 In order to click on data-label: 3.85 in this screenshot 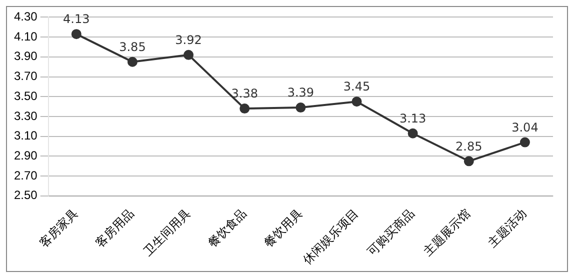, I will do `click(132, 47)`.